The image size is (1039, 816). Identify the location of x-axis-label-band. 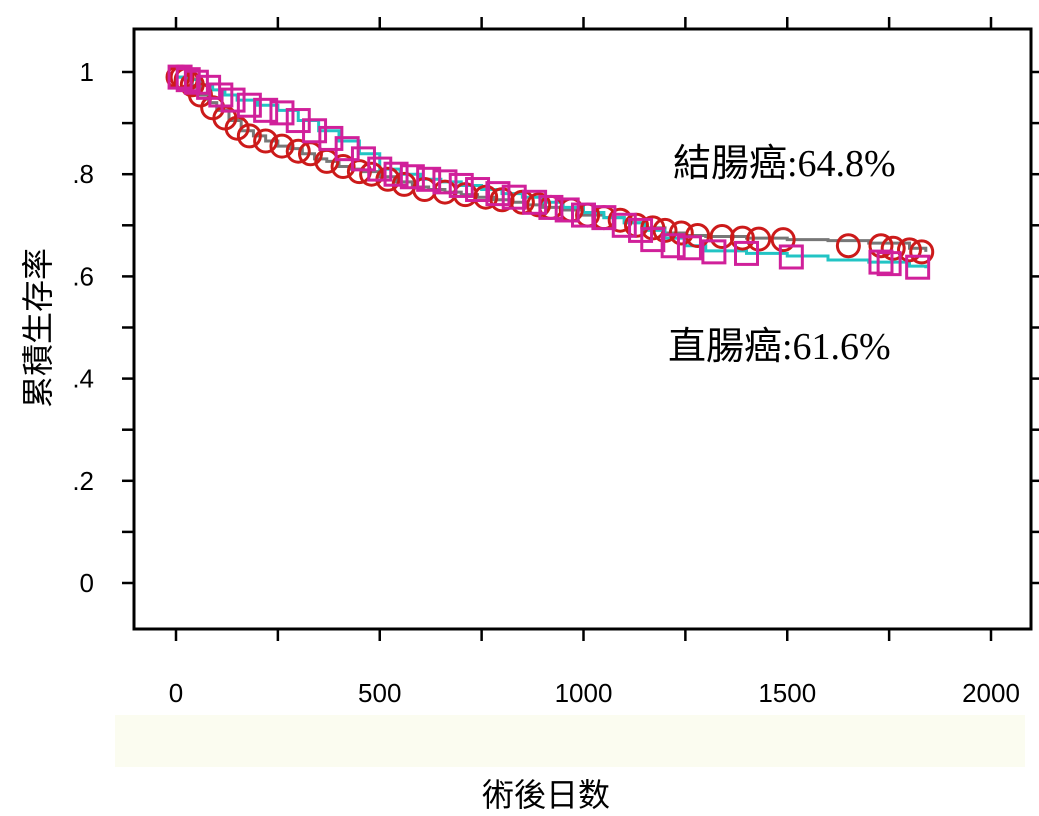
(570, 741).